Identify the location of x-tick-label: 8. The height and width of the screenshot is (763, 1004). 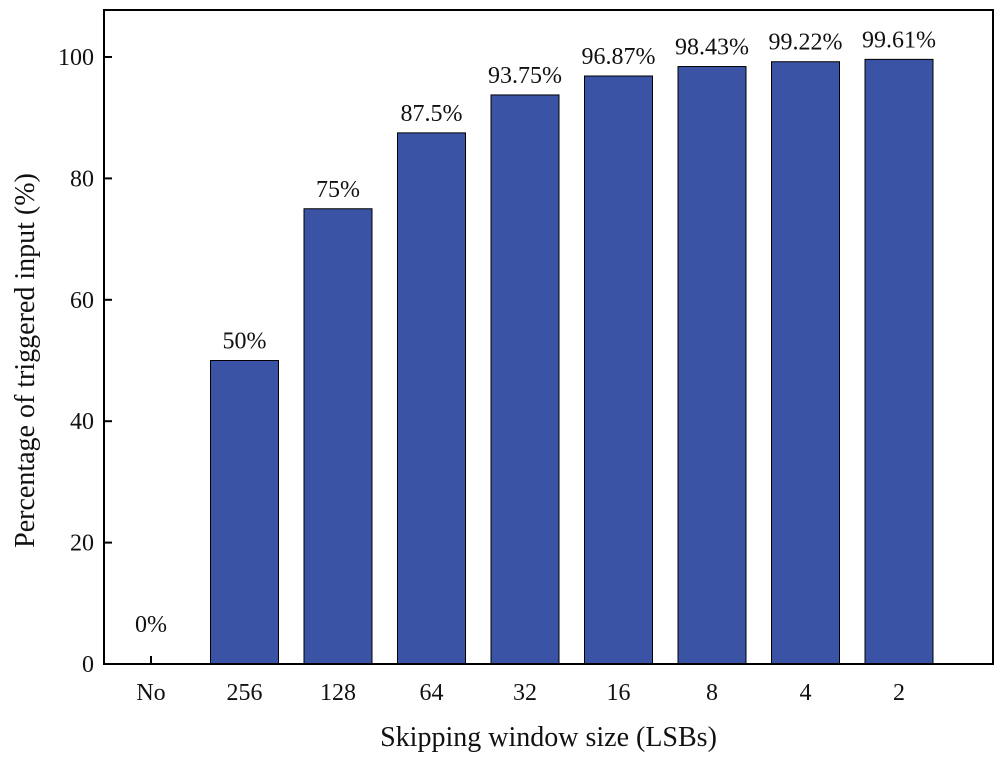
(712, 693).